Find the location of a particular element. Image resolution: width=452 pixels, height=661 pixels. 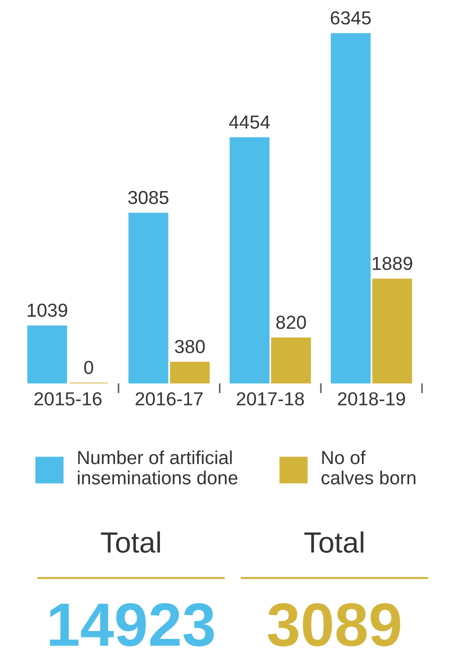

text: 3089 is located at coordinates (334, 624).